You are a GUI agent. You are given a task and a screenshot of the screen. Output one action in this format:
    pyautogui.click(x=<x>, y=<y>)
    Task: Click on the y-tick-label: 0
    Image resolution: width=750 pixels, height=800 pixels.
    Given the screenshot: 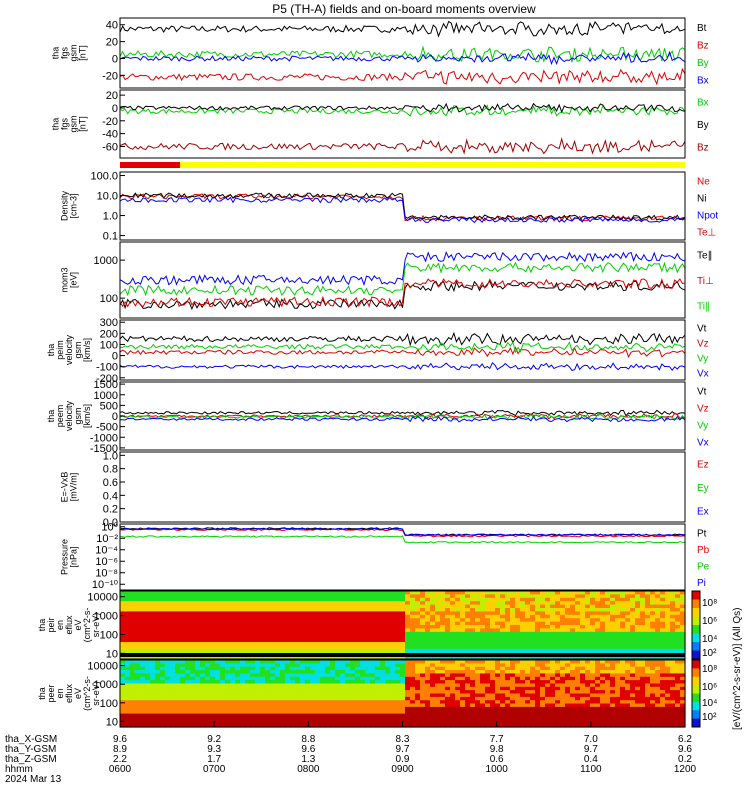 What is the action you would take?
    pyautogui.click(x=115, y=357)
    